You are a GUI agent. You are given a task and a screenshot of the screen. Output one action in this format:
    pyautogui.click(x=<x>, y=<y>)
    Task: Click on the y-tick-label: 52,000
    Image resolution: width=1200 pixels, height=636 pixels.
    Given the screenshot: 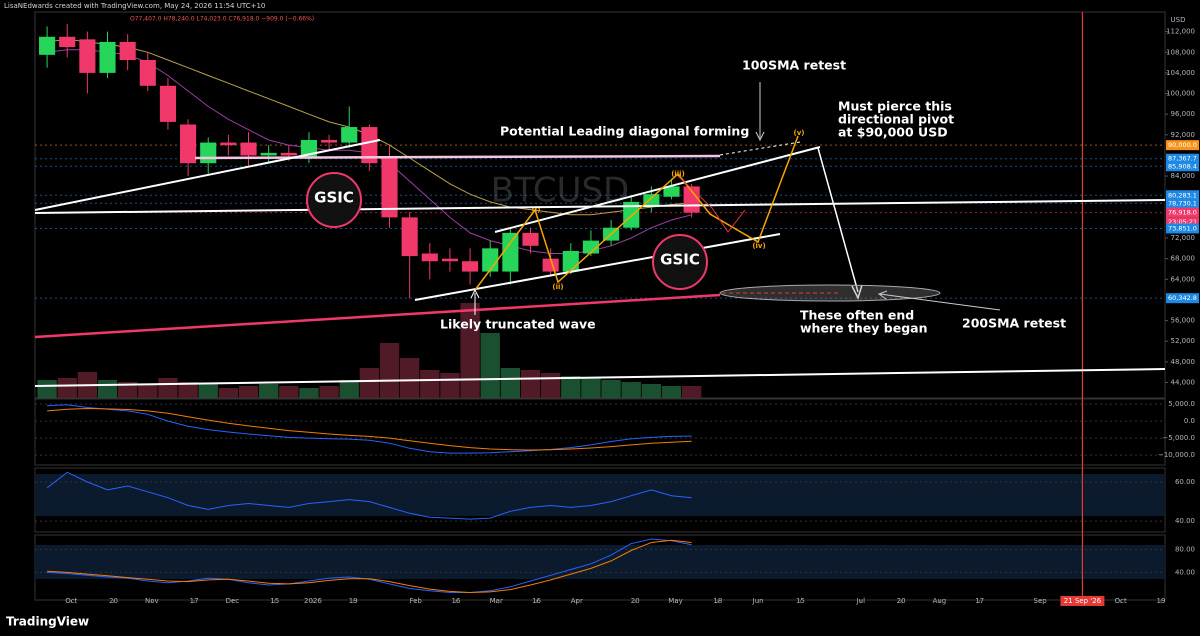 What is the action you would take?
    pyautogui.click(x=1183, y=341)
    